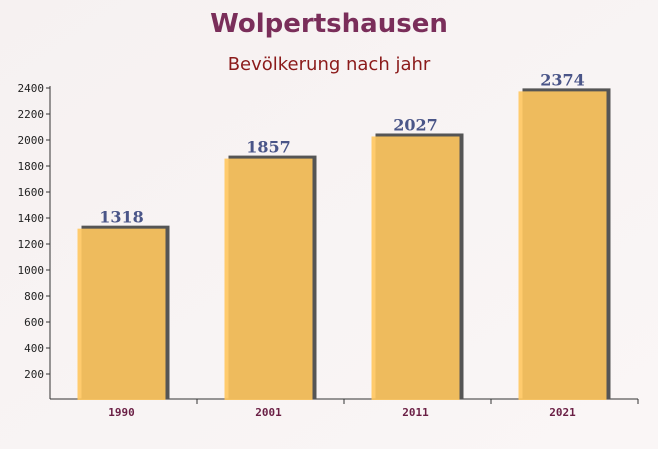 Image resolution: width=658 pixels, height=449 pixels. Describe the element at coordinates (31, 192) in the screenshot. I see `y-tick-label: 1600` at that location.